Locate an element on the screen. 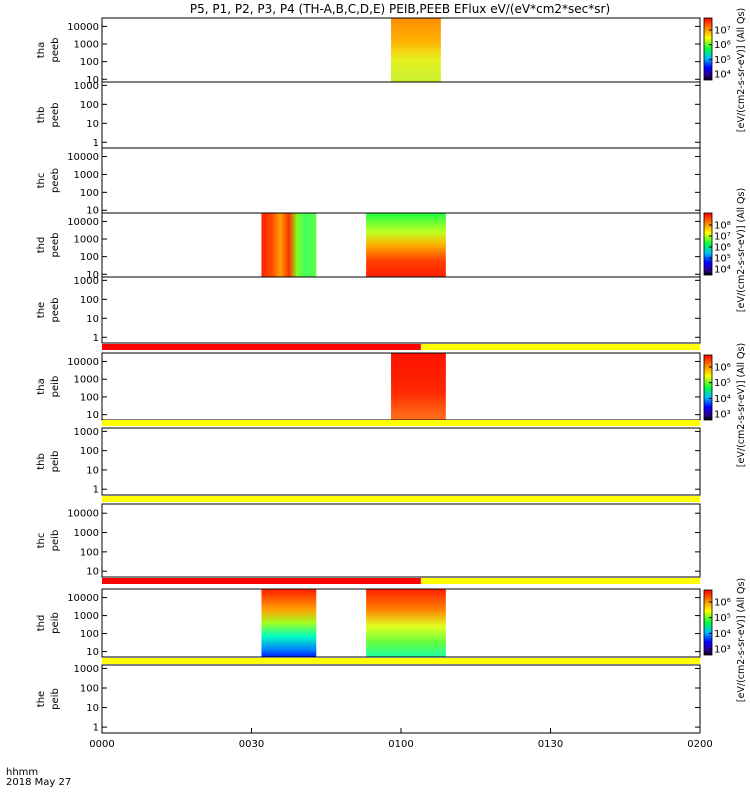 This screenshot has width=750, height=800. x-tick-label: 0130 is located at coordinates (550, 744).